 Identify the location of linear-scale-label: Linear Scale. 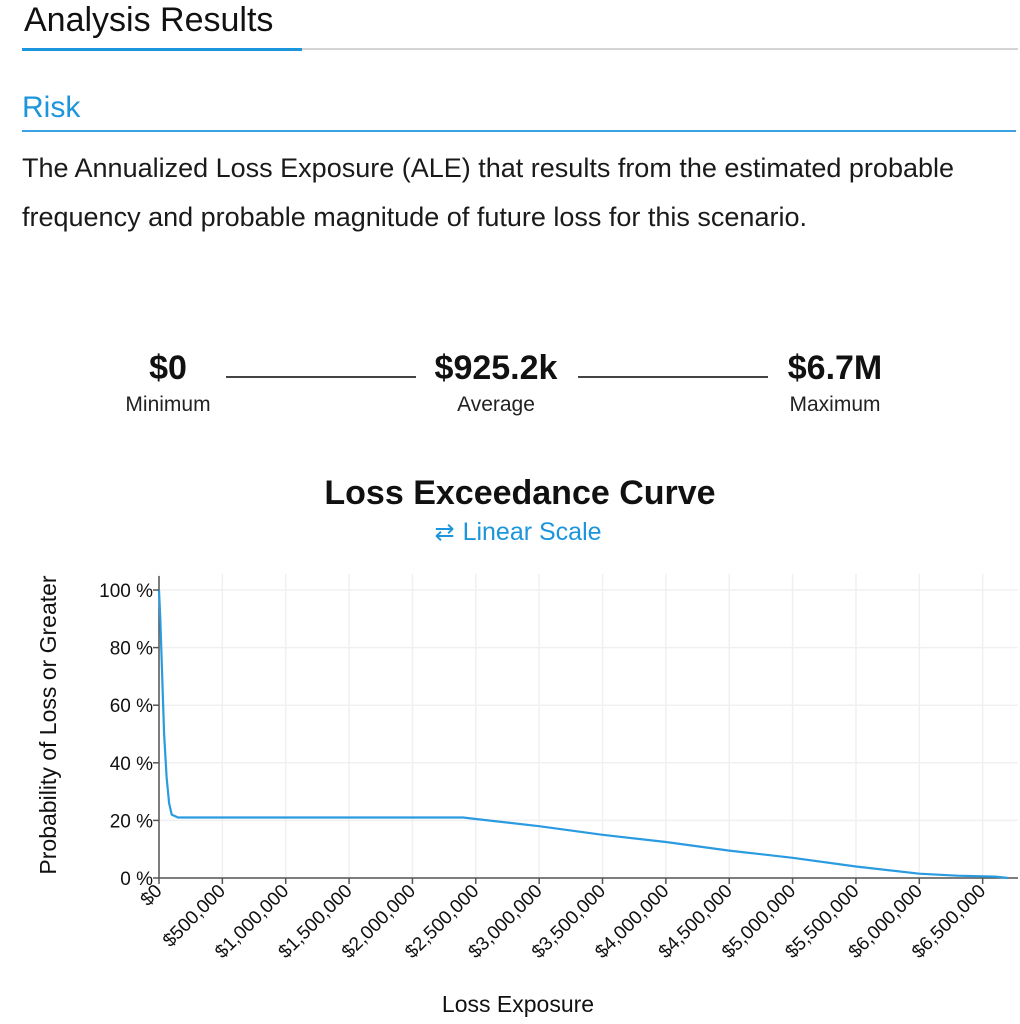
(532, 532).